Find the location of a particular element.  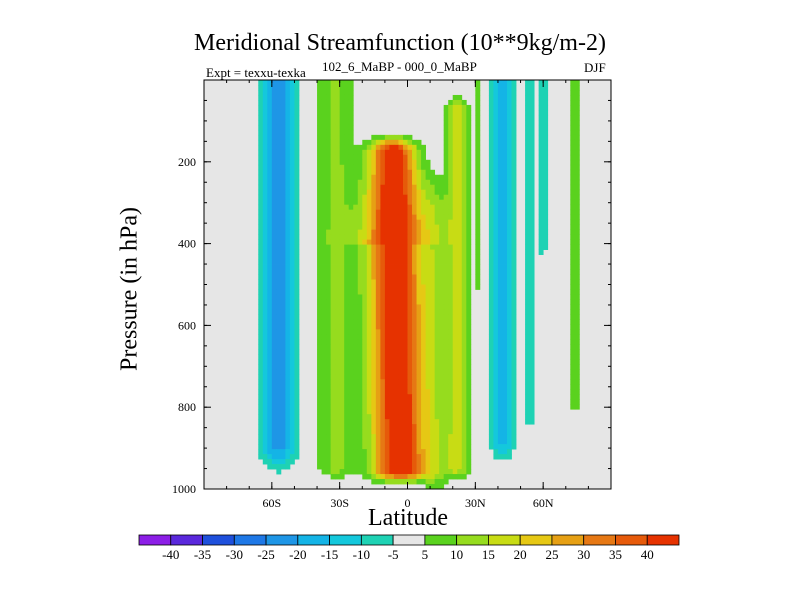

colorbar-label: -5 is located at coordinates (393, 554).